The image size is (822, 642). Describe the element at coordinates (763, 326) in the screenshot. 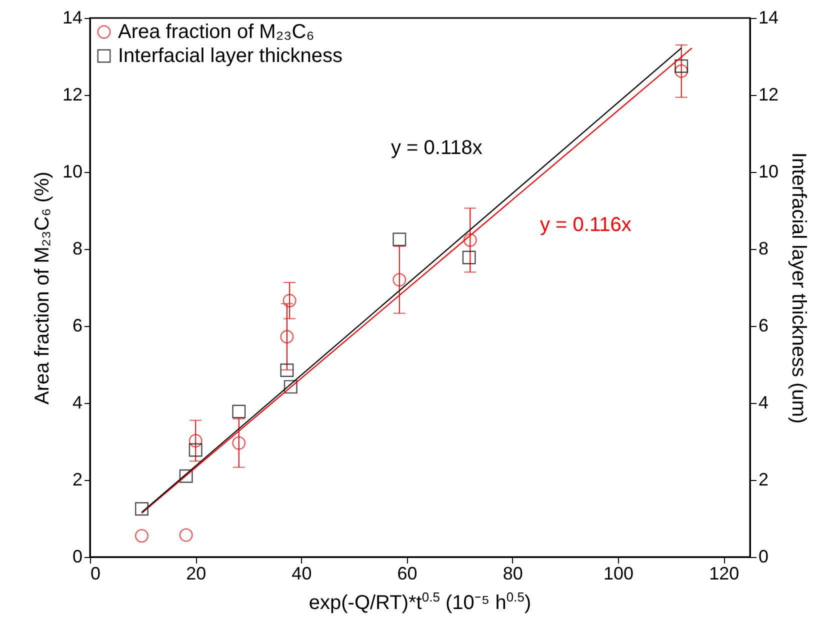

I see `y2-tick-label: 6` at that location.